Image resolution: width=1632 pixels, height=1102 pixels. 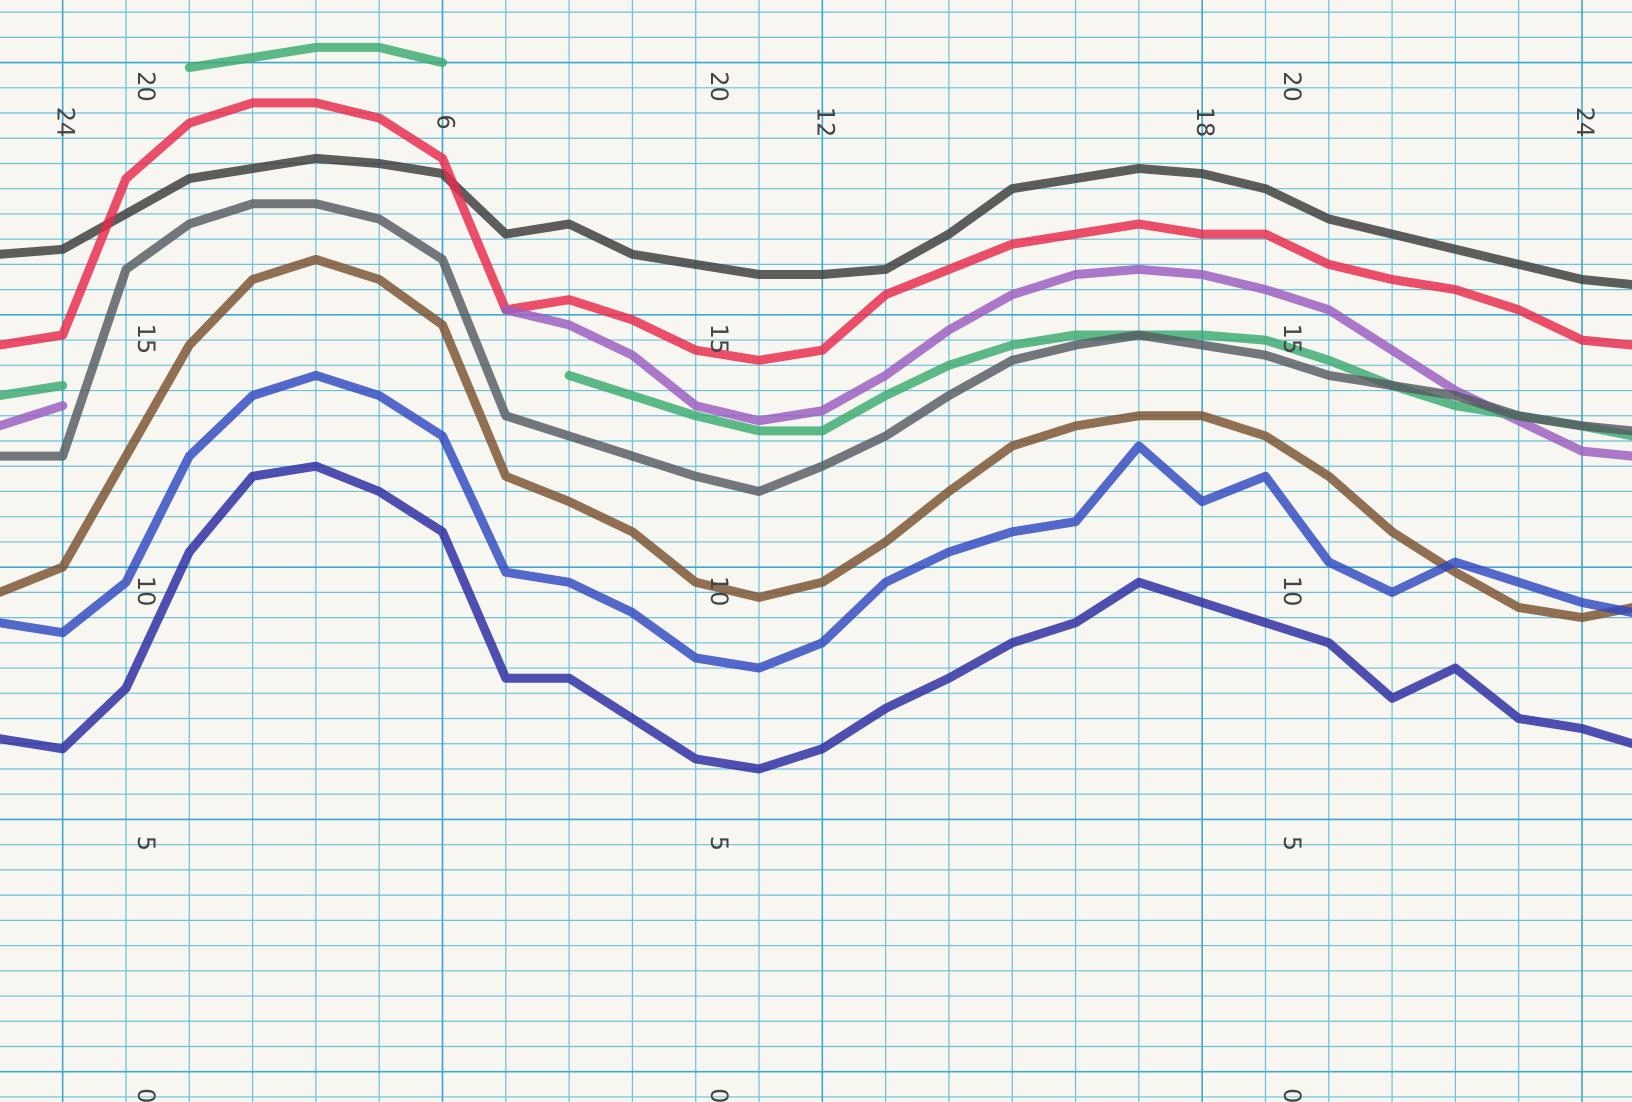 What do you see at coordinates (825, 122) in the screenshot?
I see `x-tick-label: 12` at bounding box center [825, 122].